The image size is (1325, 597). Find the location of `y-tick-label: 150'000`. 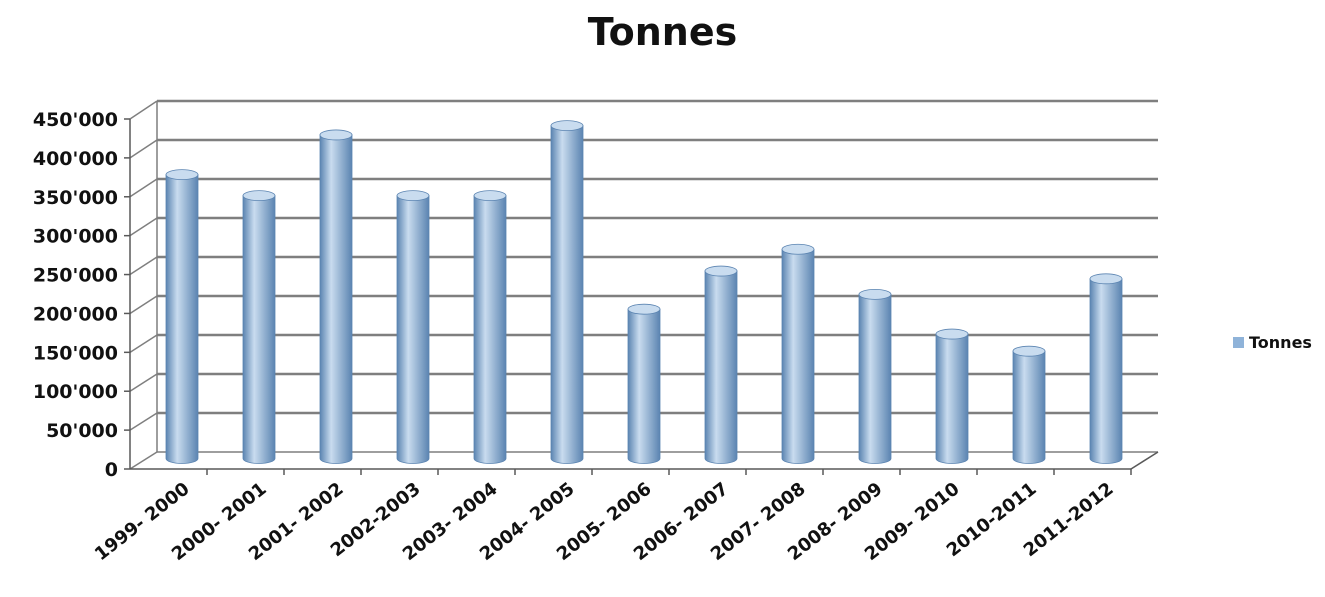

y-tick-label: 150'000 is located at coordinates (75, 353).